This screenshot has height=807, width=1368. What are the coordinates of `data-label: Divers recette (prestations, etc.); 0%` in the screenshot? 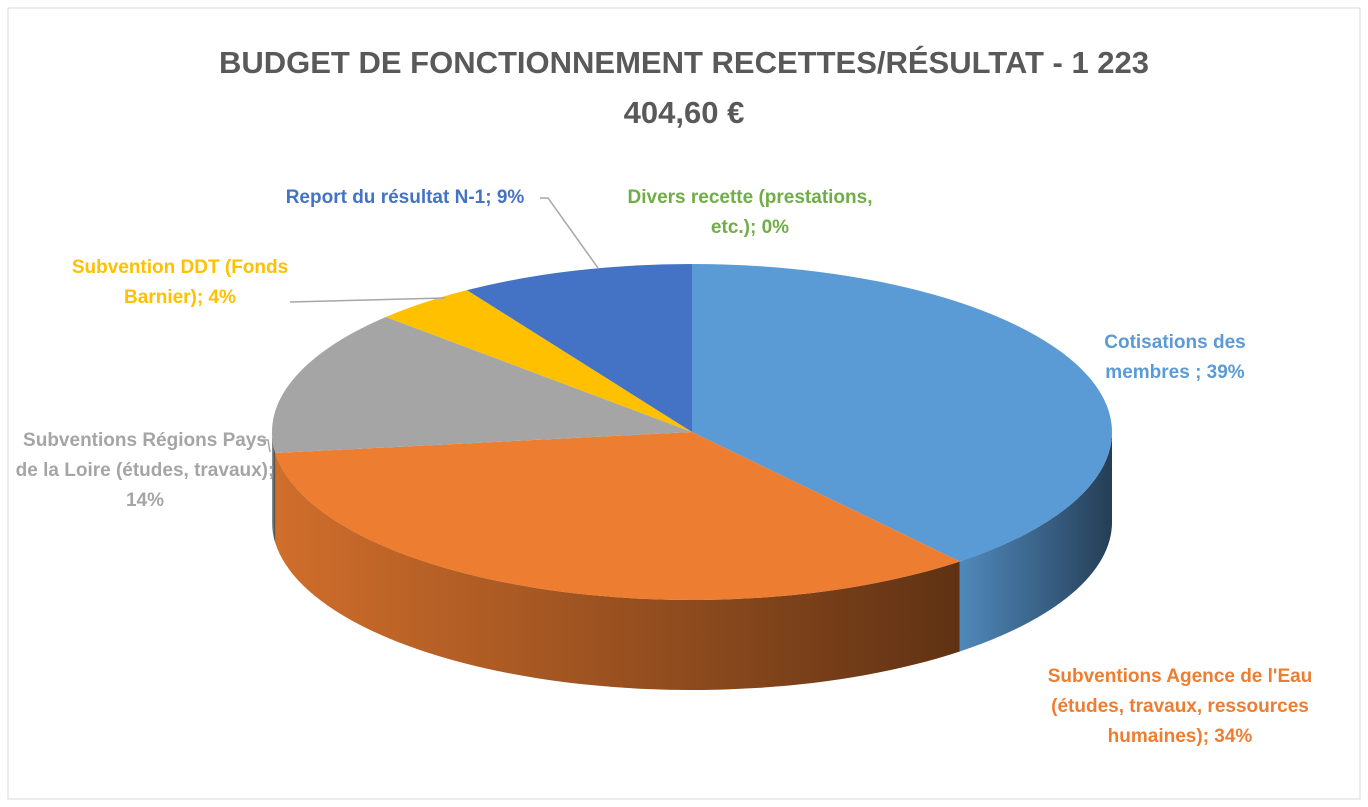 It's located at (750, 212).